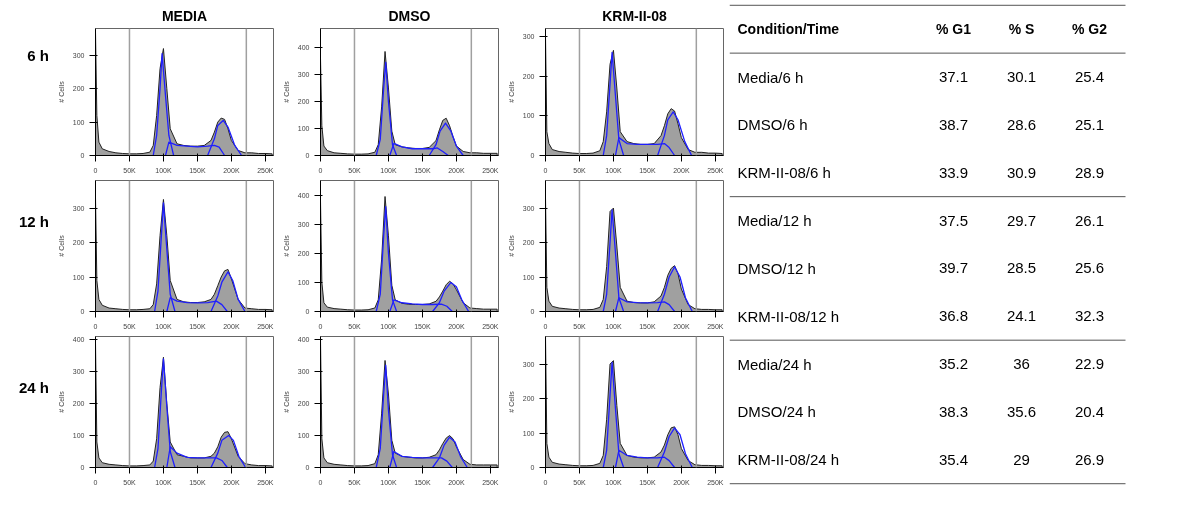 Image resolution: width=1188 pixels, height=514 pixels. I want to click on chart-title: KRM-II-08, so click(634, 15).